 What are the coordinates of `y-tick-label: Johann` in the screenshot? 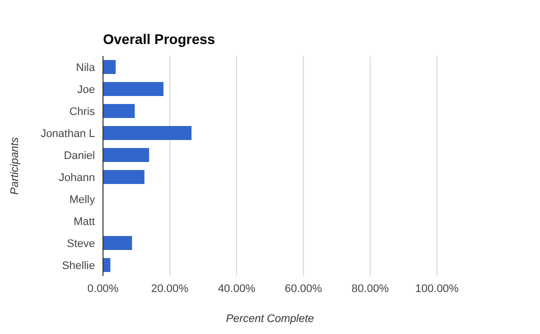 It's located at (76, 178).